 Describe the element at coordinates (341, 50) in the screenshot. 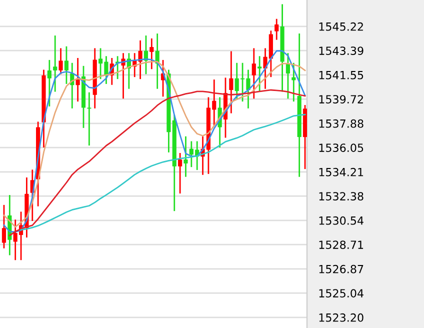

I see `y-tick-label: 1543.39` at that location.